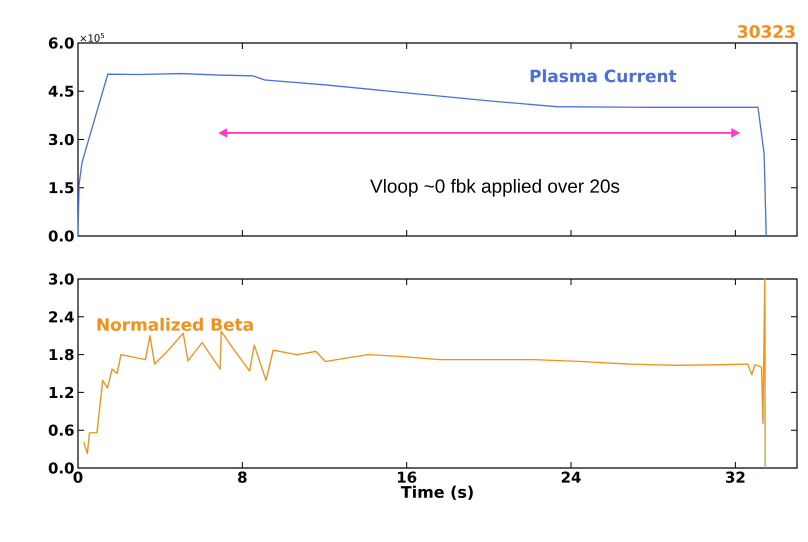 Image resolution: width=808 pixels, height=542 pixels. Describe the element at coordinates (78, 477) in the screenshot. I see `x-tick-label: 0` at that location.